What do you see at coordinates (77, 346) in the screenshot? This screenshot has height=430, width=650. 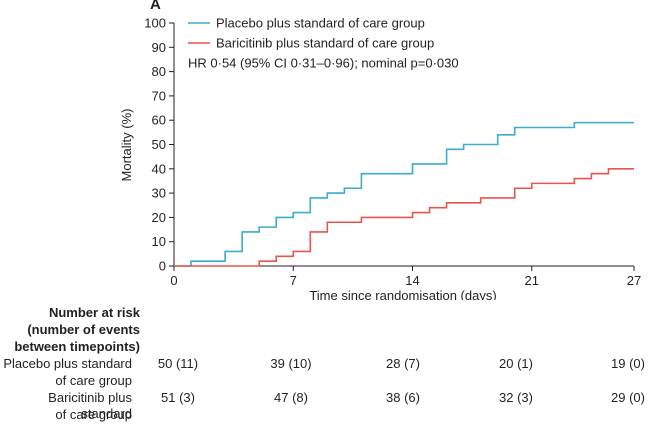 I see `risk-table-header: between timepoints)` at bounding box center [77, 346].